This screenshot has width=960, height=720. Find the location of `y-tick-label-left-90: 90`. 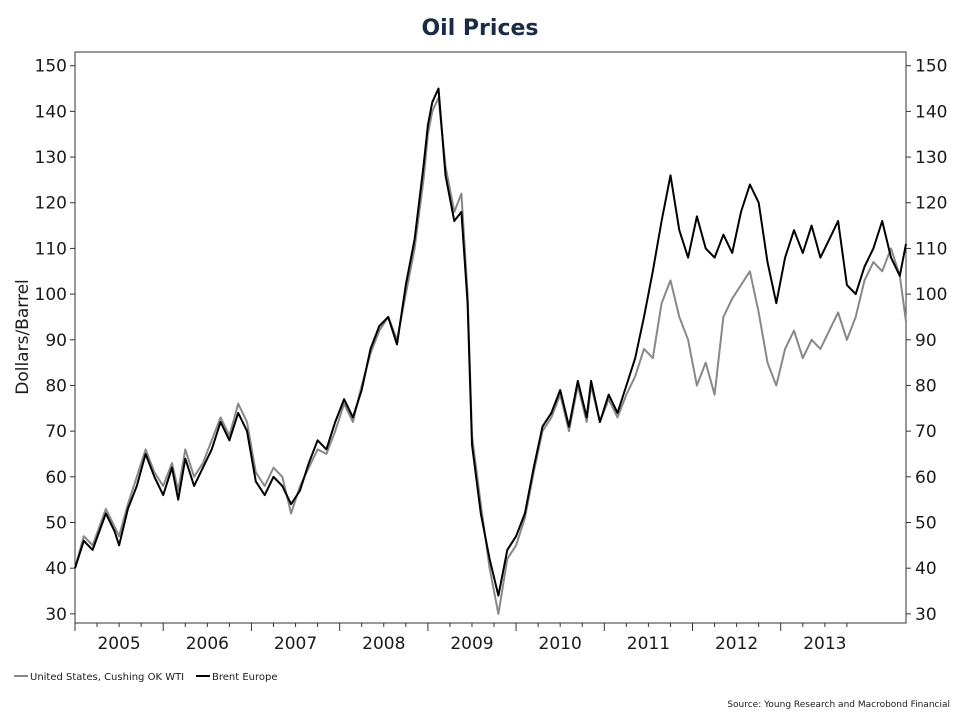

y-tick-label-left-90: 90 is located at coordinates (56, 341).